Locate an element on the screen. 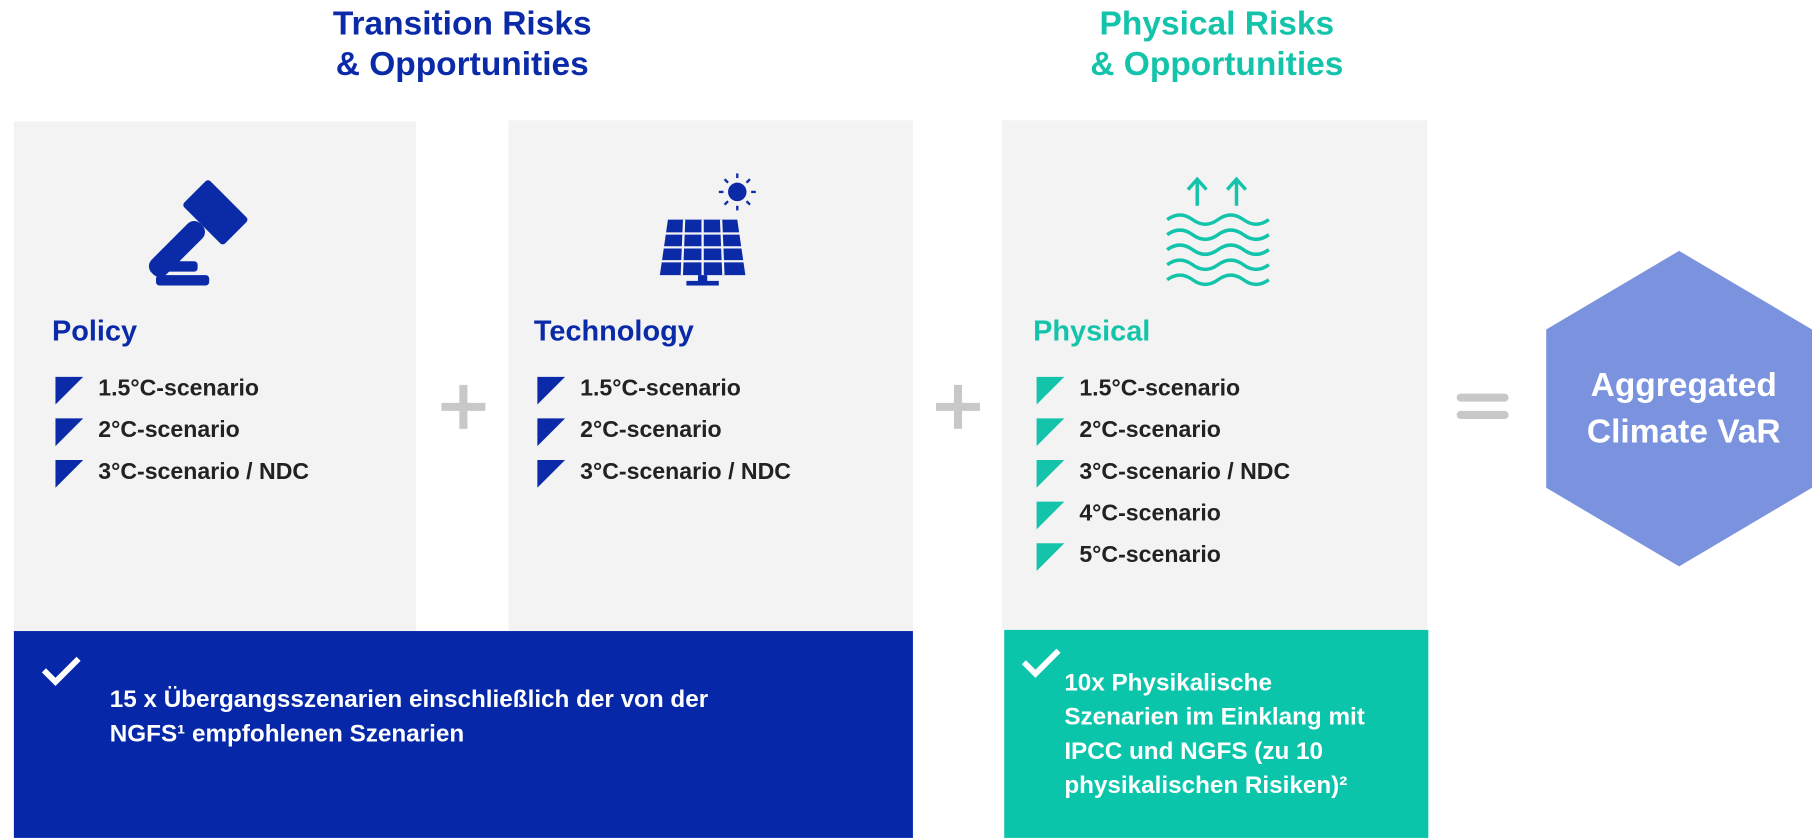  scenario-item: 5°C-scenario is located at coordinates (1150, 554).